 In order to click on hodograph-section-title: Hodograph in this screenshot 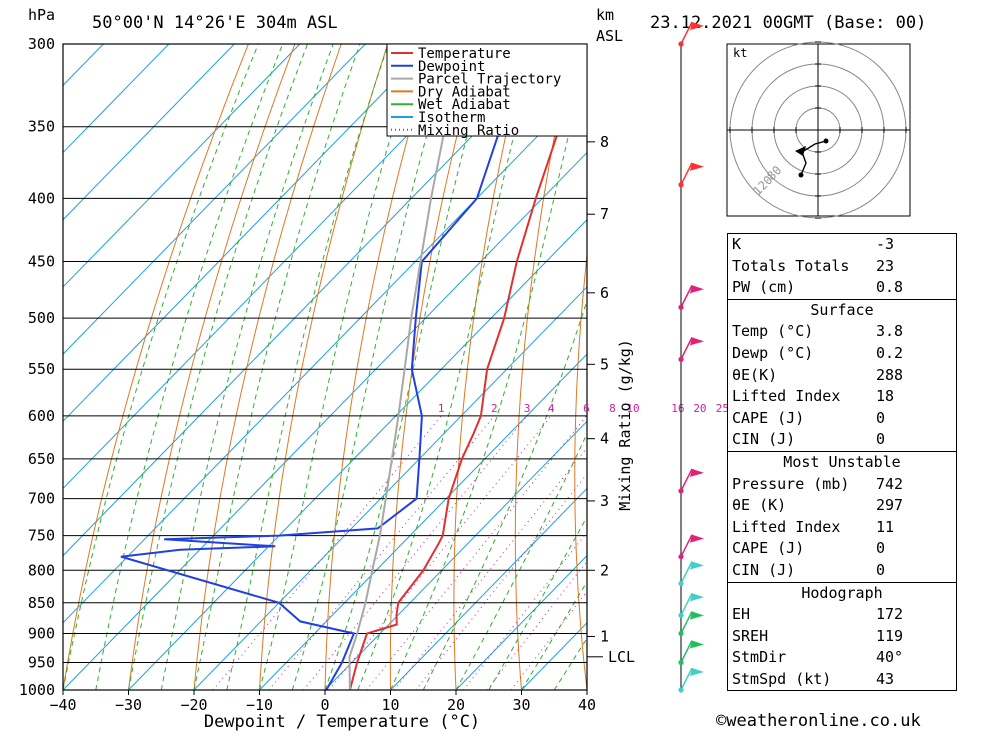, I will do `click(842, 593)`.